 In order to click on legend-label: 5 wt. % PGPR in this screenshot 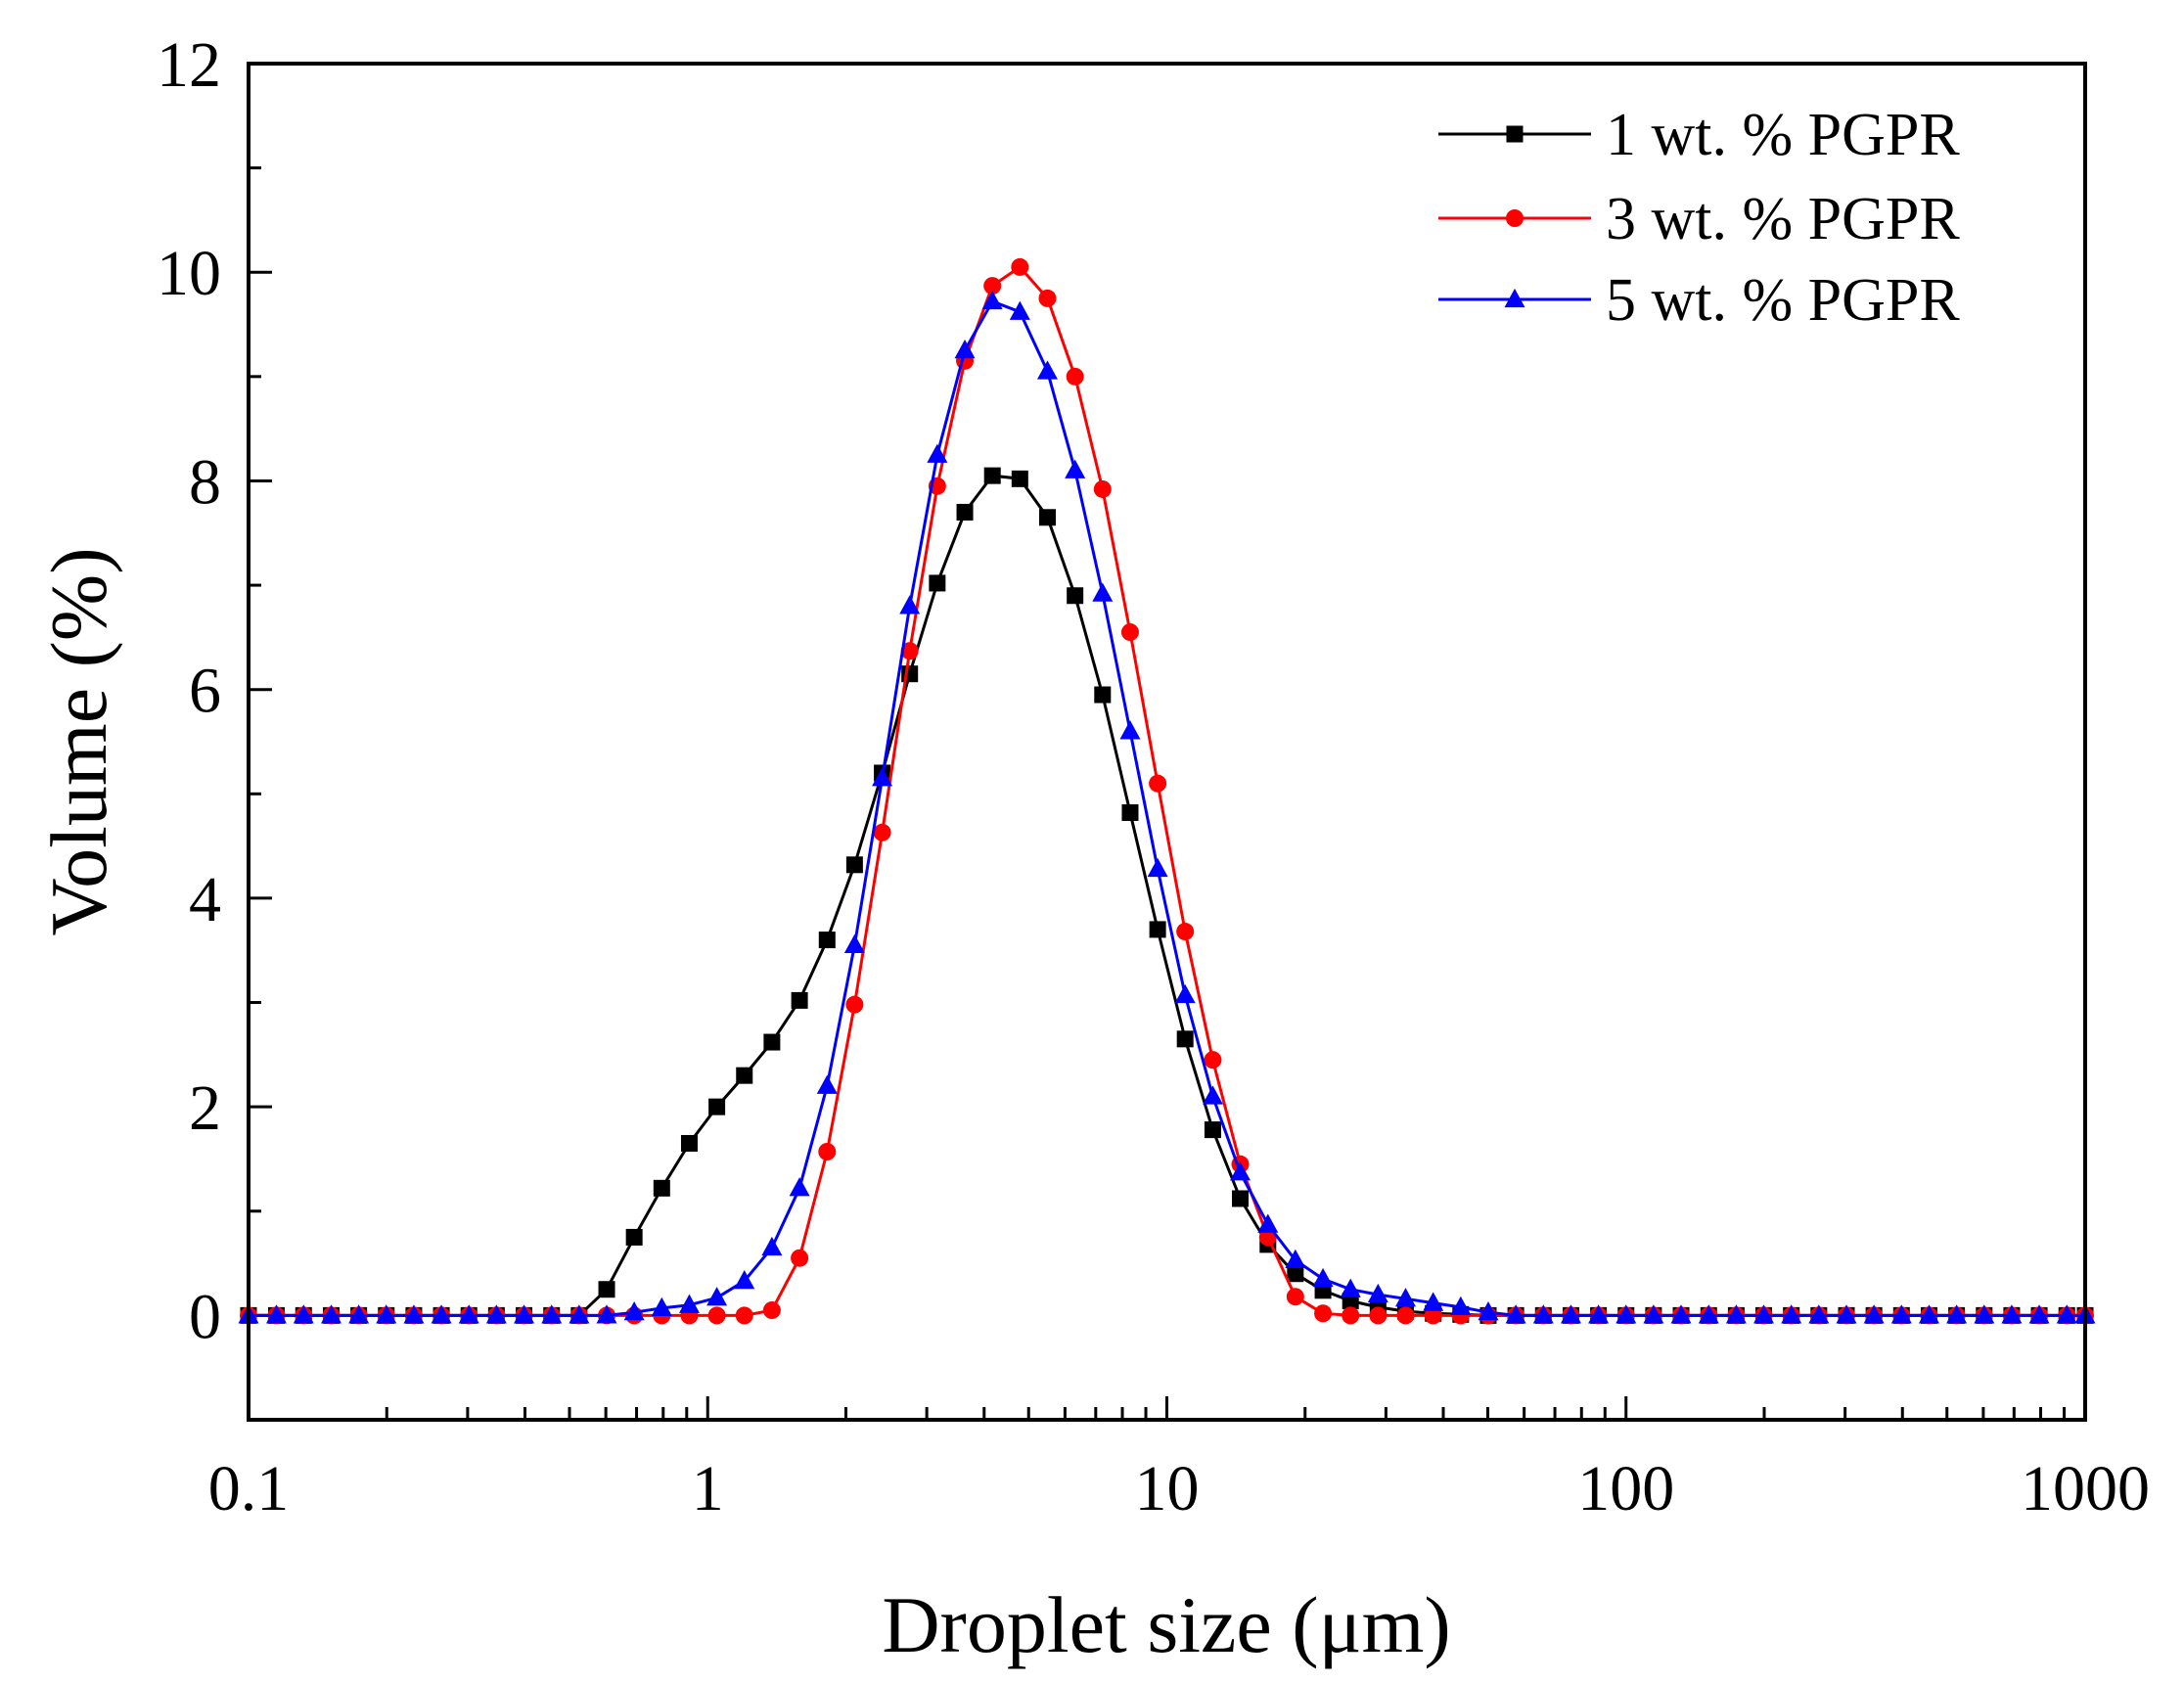, I will do `click(1783, 300)`.